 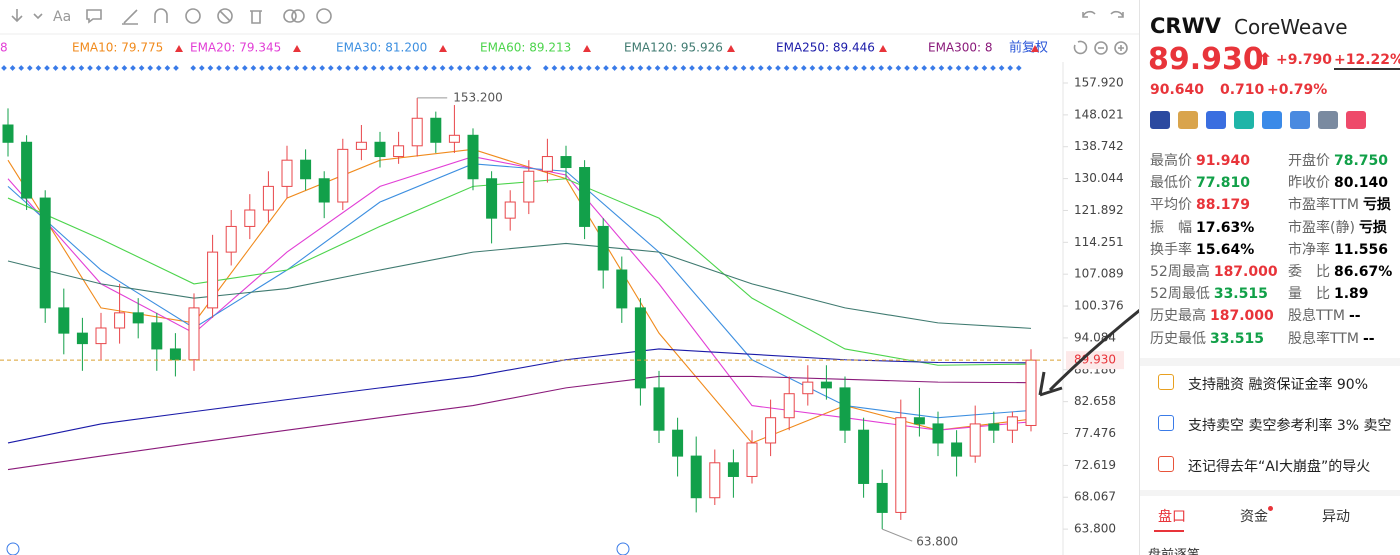 I want to click on tab: 资金, so click(x=1254, y=517).